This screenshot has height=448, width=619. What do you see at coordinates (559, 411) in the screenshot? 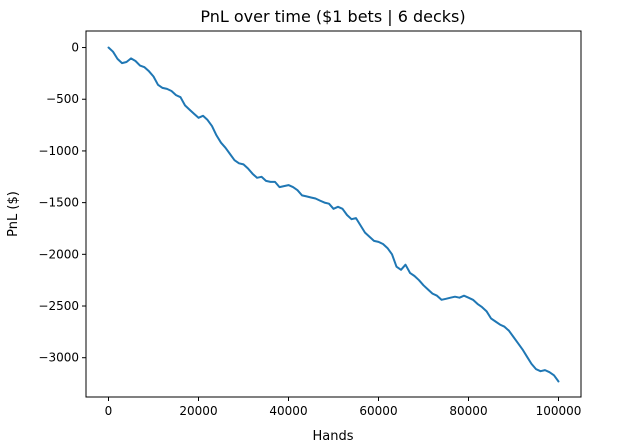
I see `x-tick-label: 100000` at bounding box center [559, 411].